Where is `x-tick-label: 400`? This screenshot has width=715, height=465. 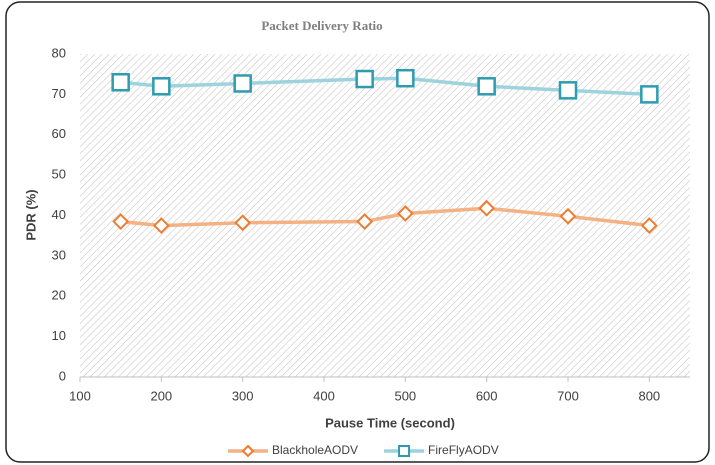
x-tick-label: 400 is located at coordinates (324, 395).